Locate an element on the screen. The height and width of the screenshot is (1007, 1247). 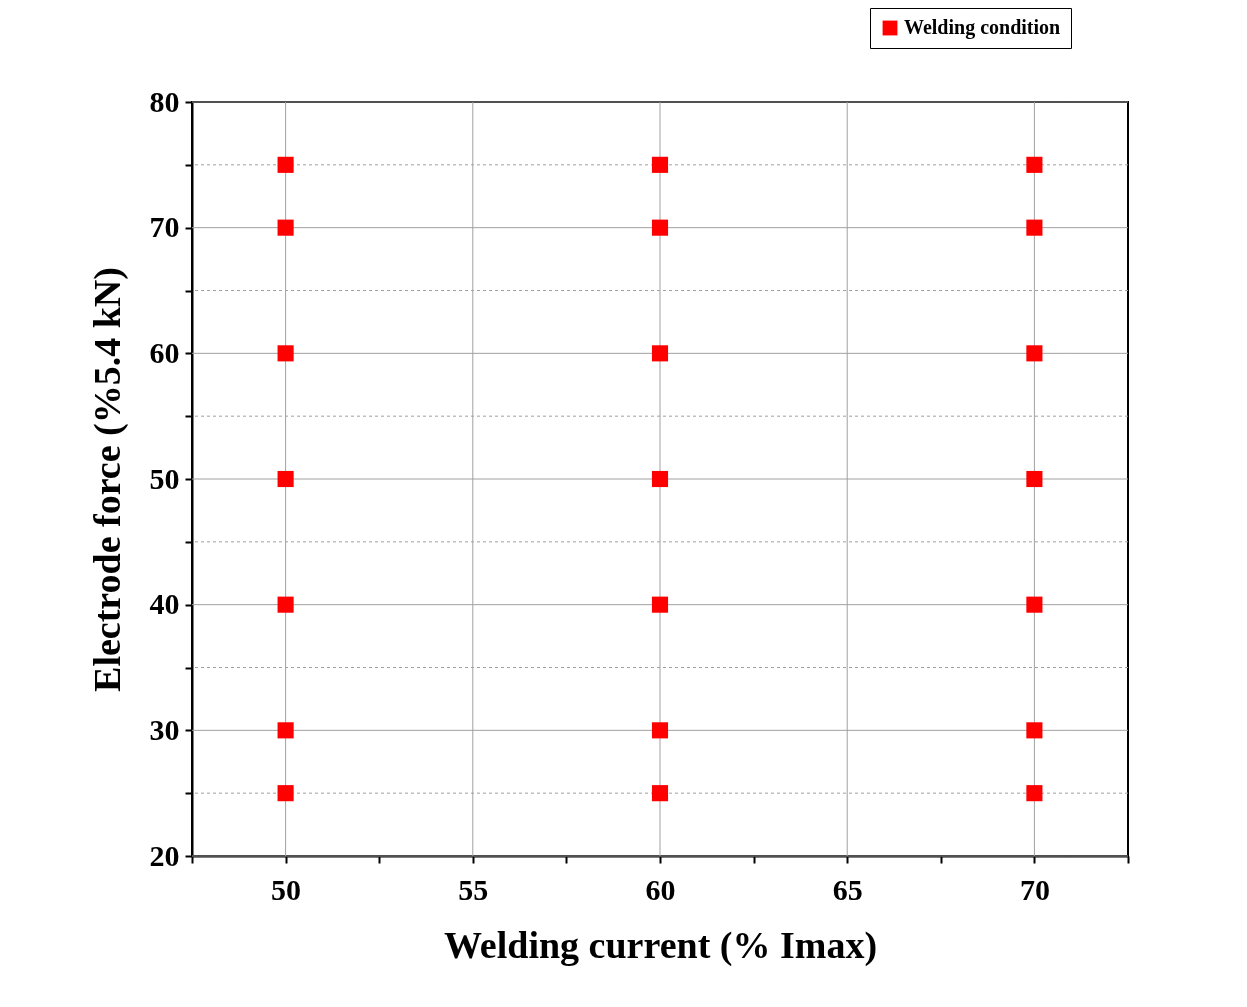
y-tick-label: 40 is located at coordinates (164, 604).